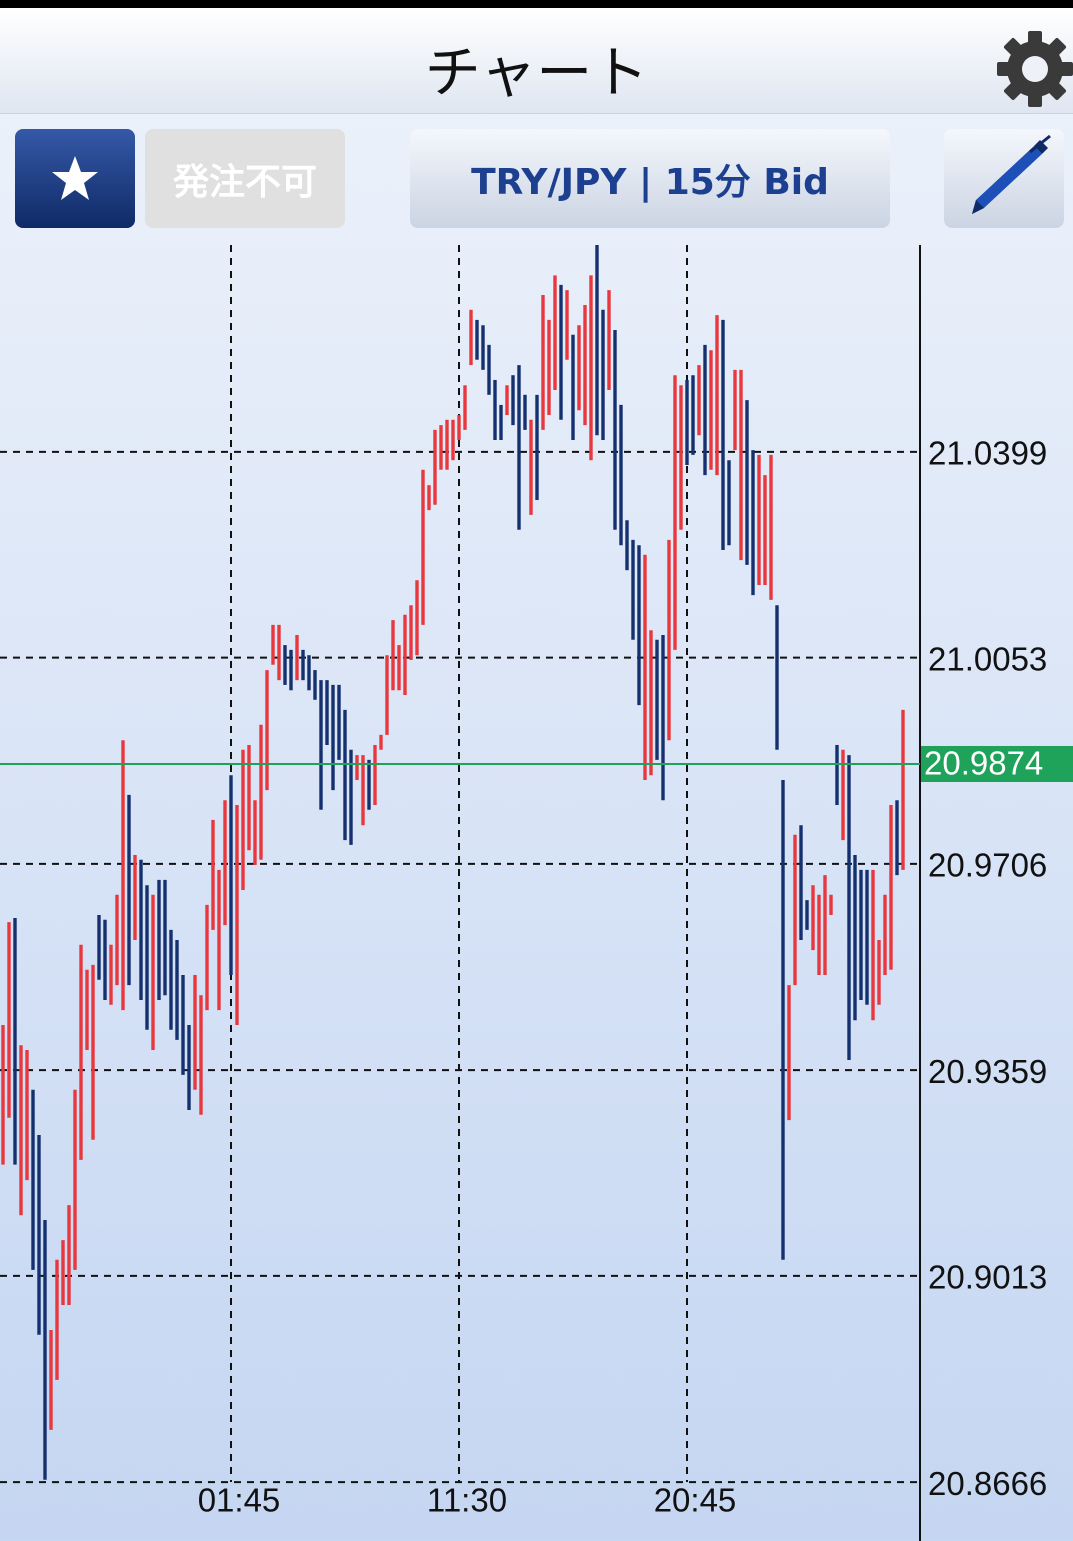 The image size is (1073, 1541). I want to click on draw-button, so click(1004, 178).